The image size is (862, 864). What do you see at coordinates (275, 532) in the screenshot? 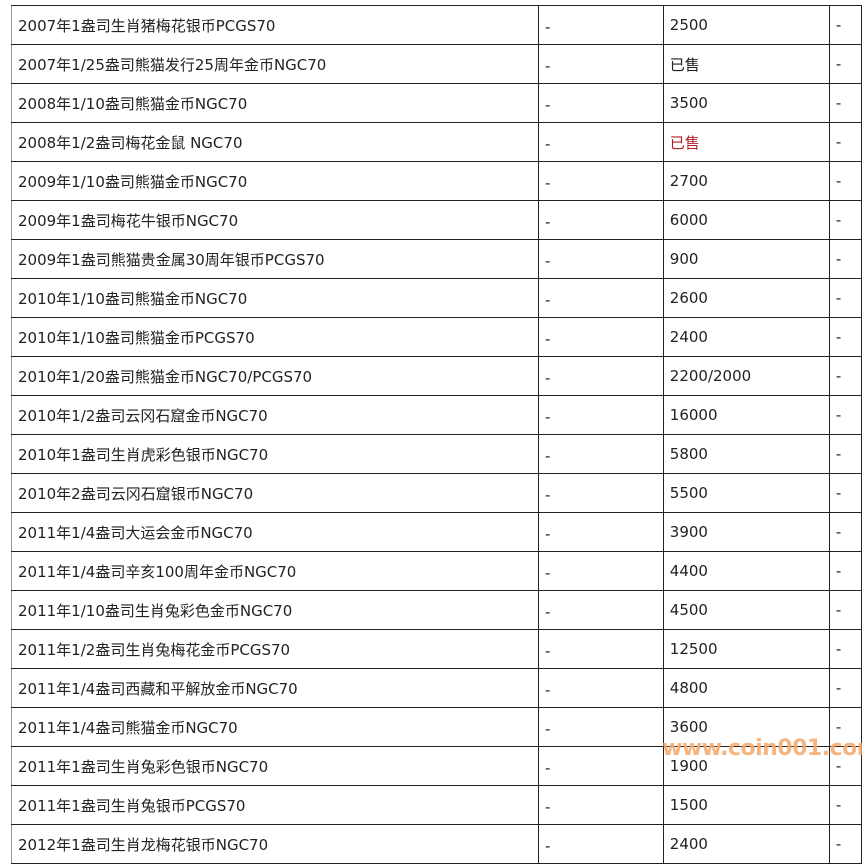
I see `coin-name-cell: 2011年1/4盎司大运会金币NGC70` at bounding box center [275, 532].